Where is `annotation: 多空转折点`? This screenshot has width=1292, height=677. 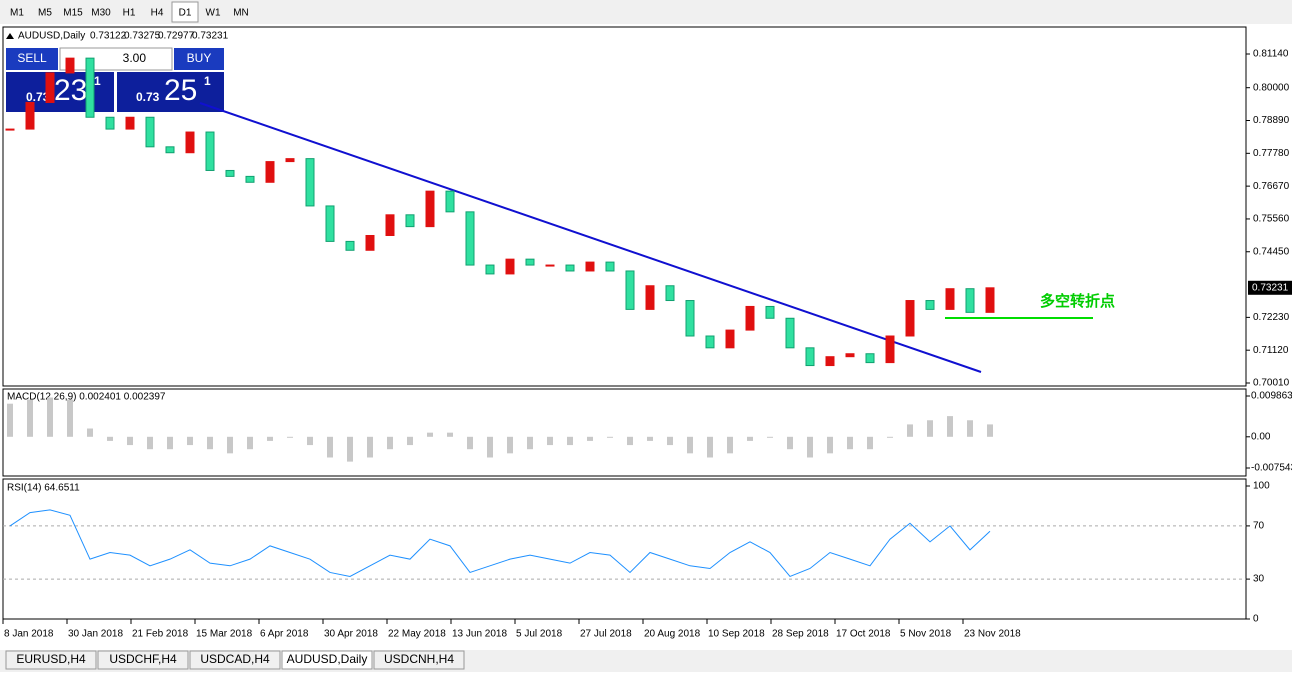
annotation: 多空转折点 is located at coordinates (1077, 301).